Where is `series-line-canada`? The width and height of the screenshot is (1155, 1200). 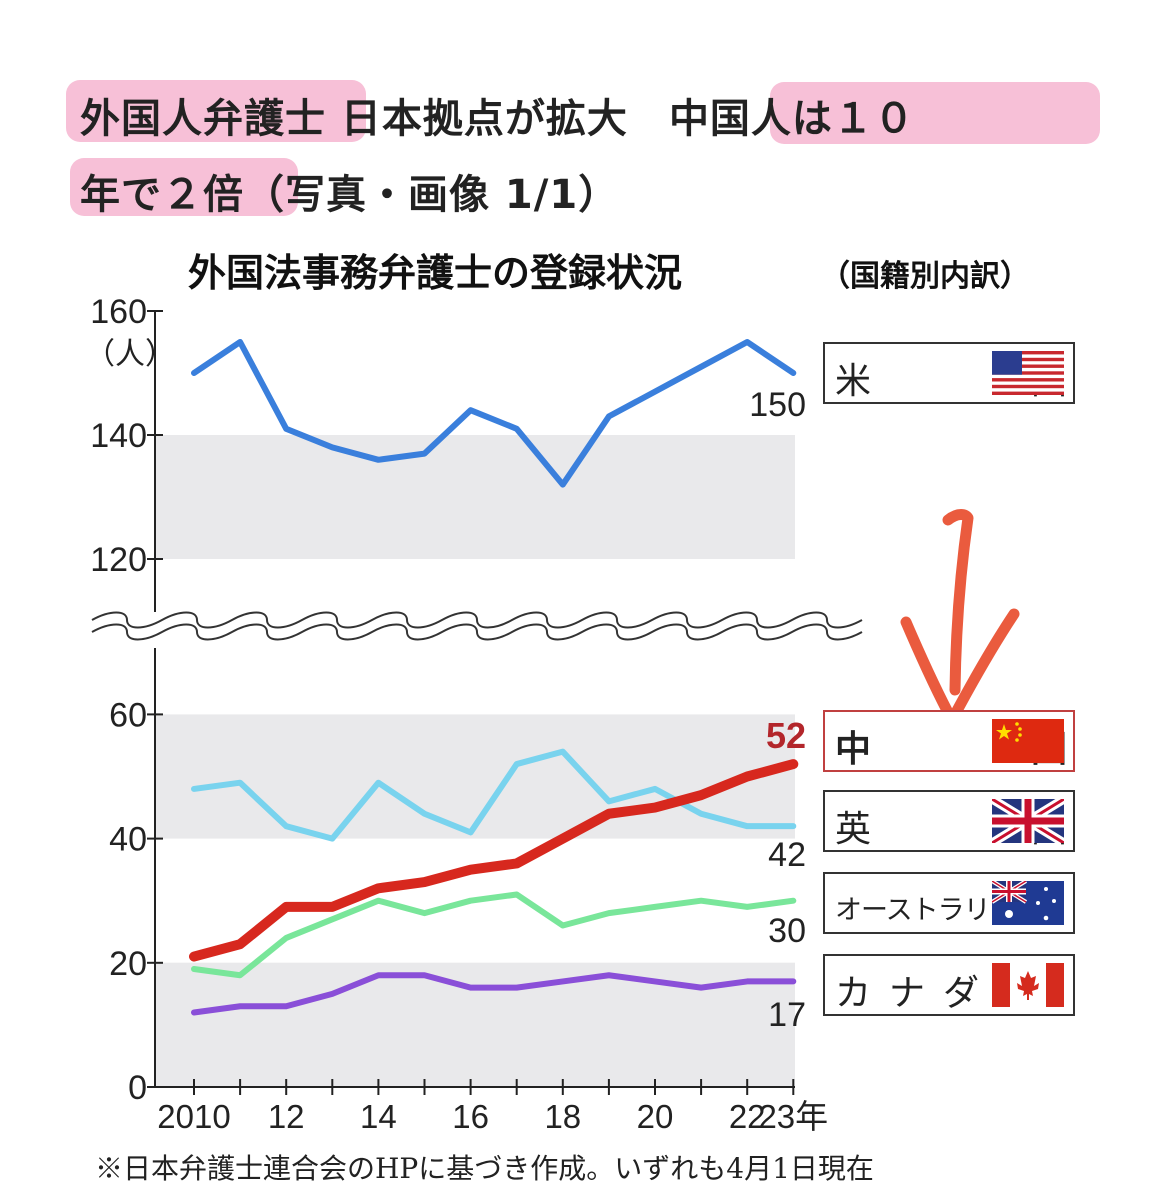 series-line-canada is located at coordinates (494, 994).